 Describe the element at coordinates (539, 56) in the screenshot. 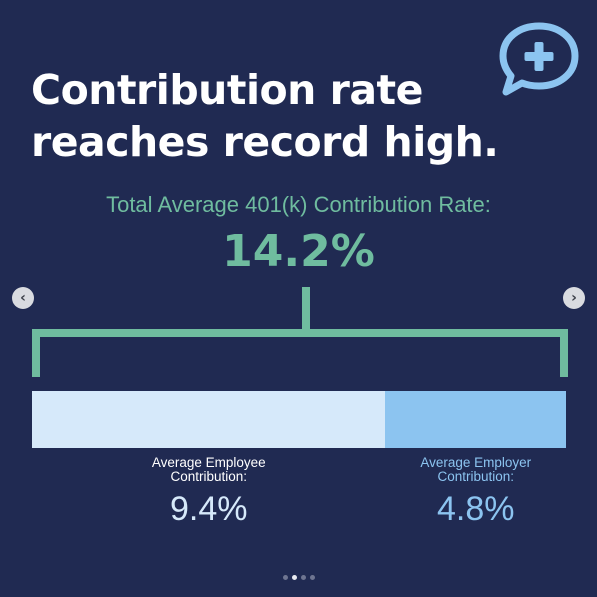

I see `logo-cross-horizontal` at that location.